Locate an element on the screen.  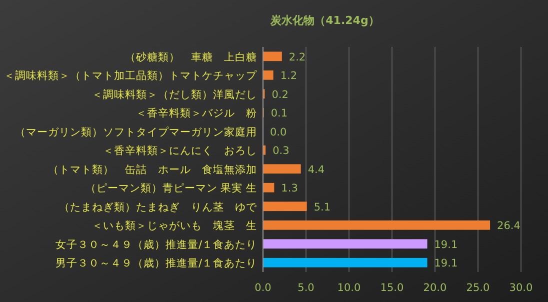
data-label: 4.4 is located at coordinates (316, 170).